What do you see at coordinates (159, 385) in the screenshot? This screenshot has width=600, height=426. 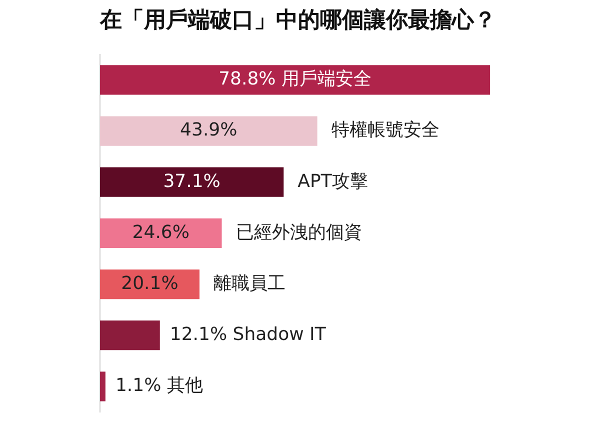 I see `text: 1.1% 其他` at bounding box center [159, 385].